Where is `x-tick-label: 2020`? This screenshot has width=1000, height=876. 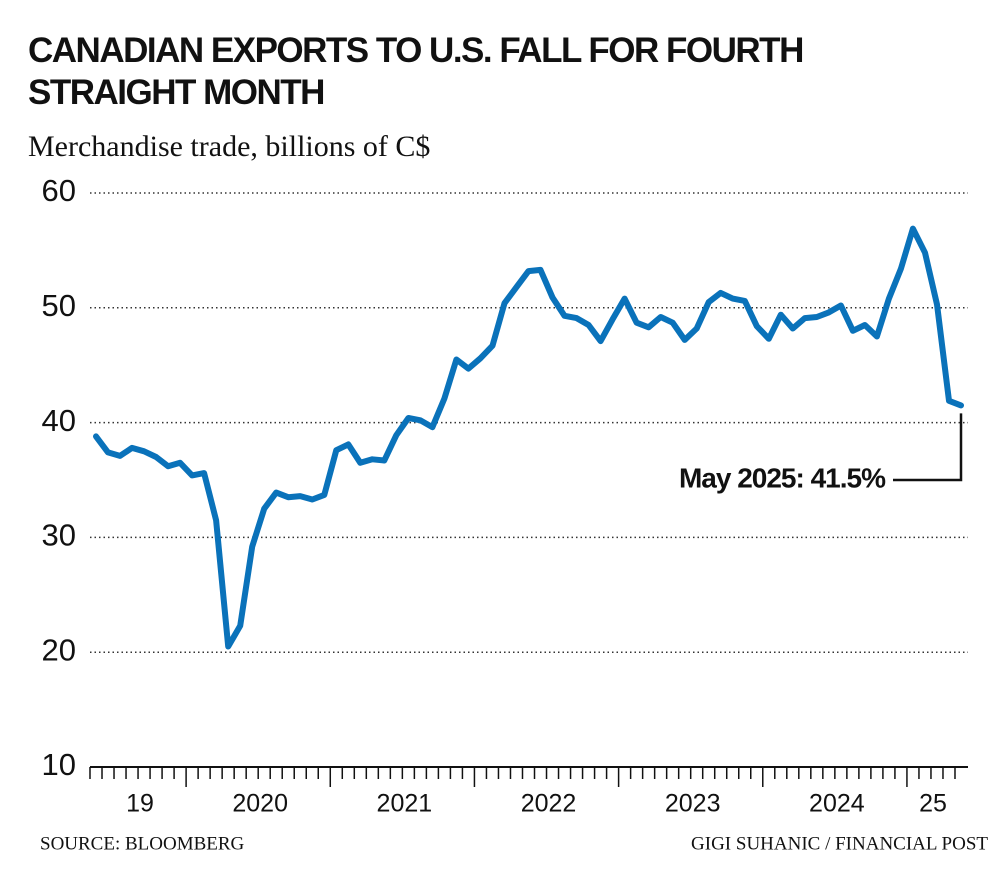 x-tick-label: 2020 is located at coordinates (260, 804).